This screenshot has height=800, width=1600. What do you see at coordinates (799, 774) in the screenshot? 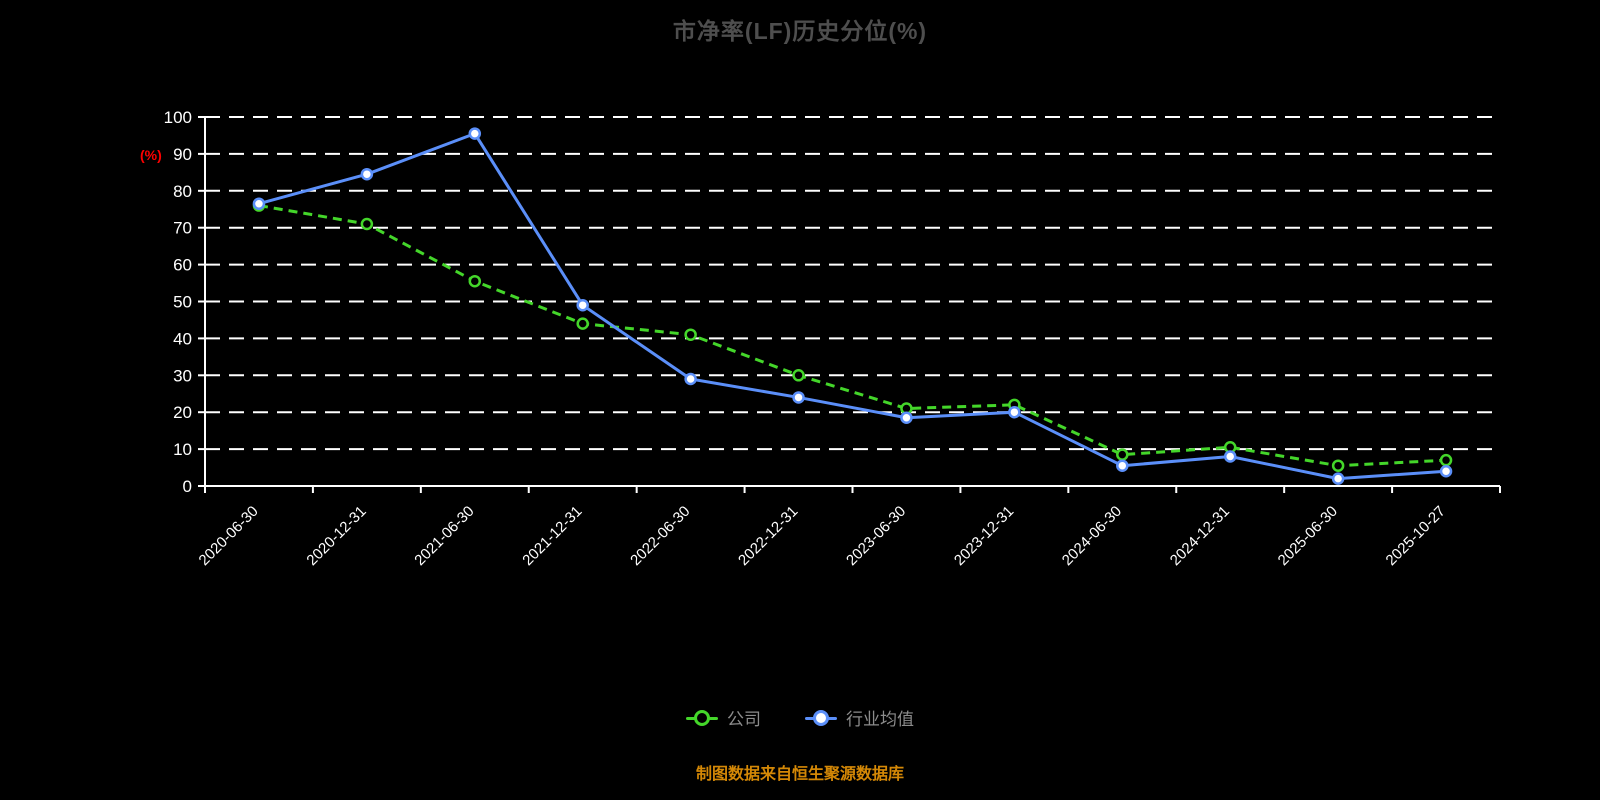
I see `data-source-note: 制图数据来自恒生聚源数据库` at bounding box center [799, 774].